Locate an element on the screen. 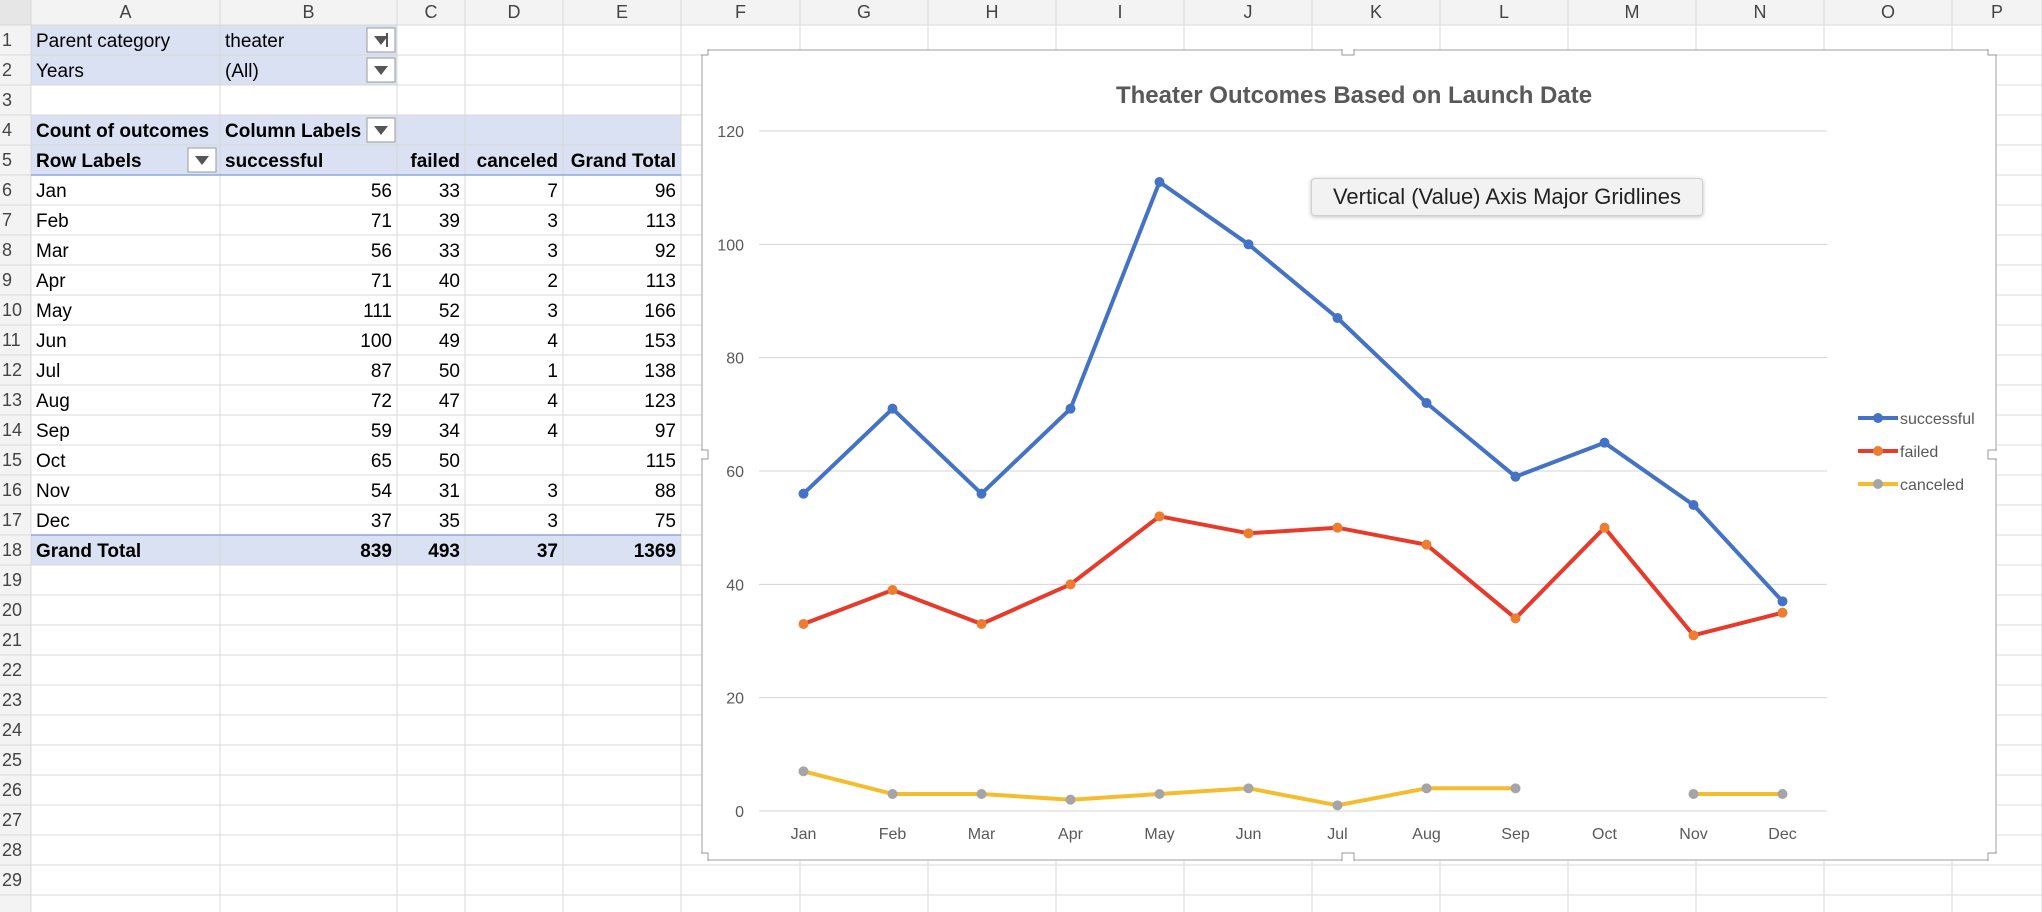  pivot-header-grand-total: Grand Total is located at coordinates (623, 161).